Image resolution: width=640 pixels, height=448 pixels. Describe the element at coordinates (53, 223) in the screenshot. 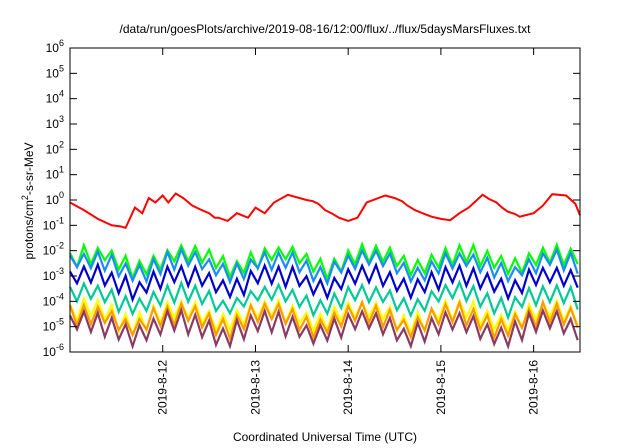

I see `y-tick-label: 10⁻¹` at that location.